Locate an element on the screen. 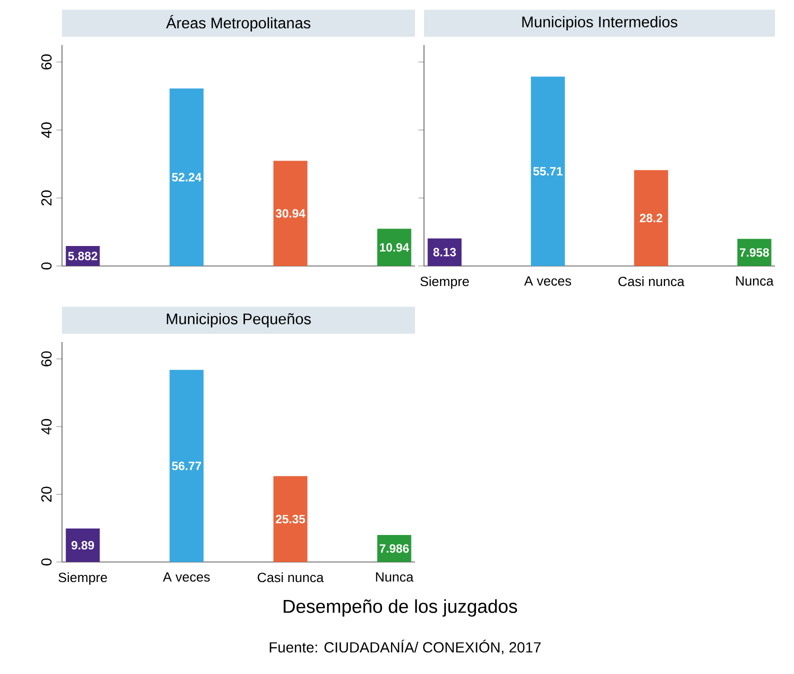 The image size is (794, 674). data-label: 52.24 is located at coordinates (187, 177).